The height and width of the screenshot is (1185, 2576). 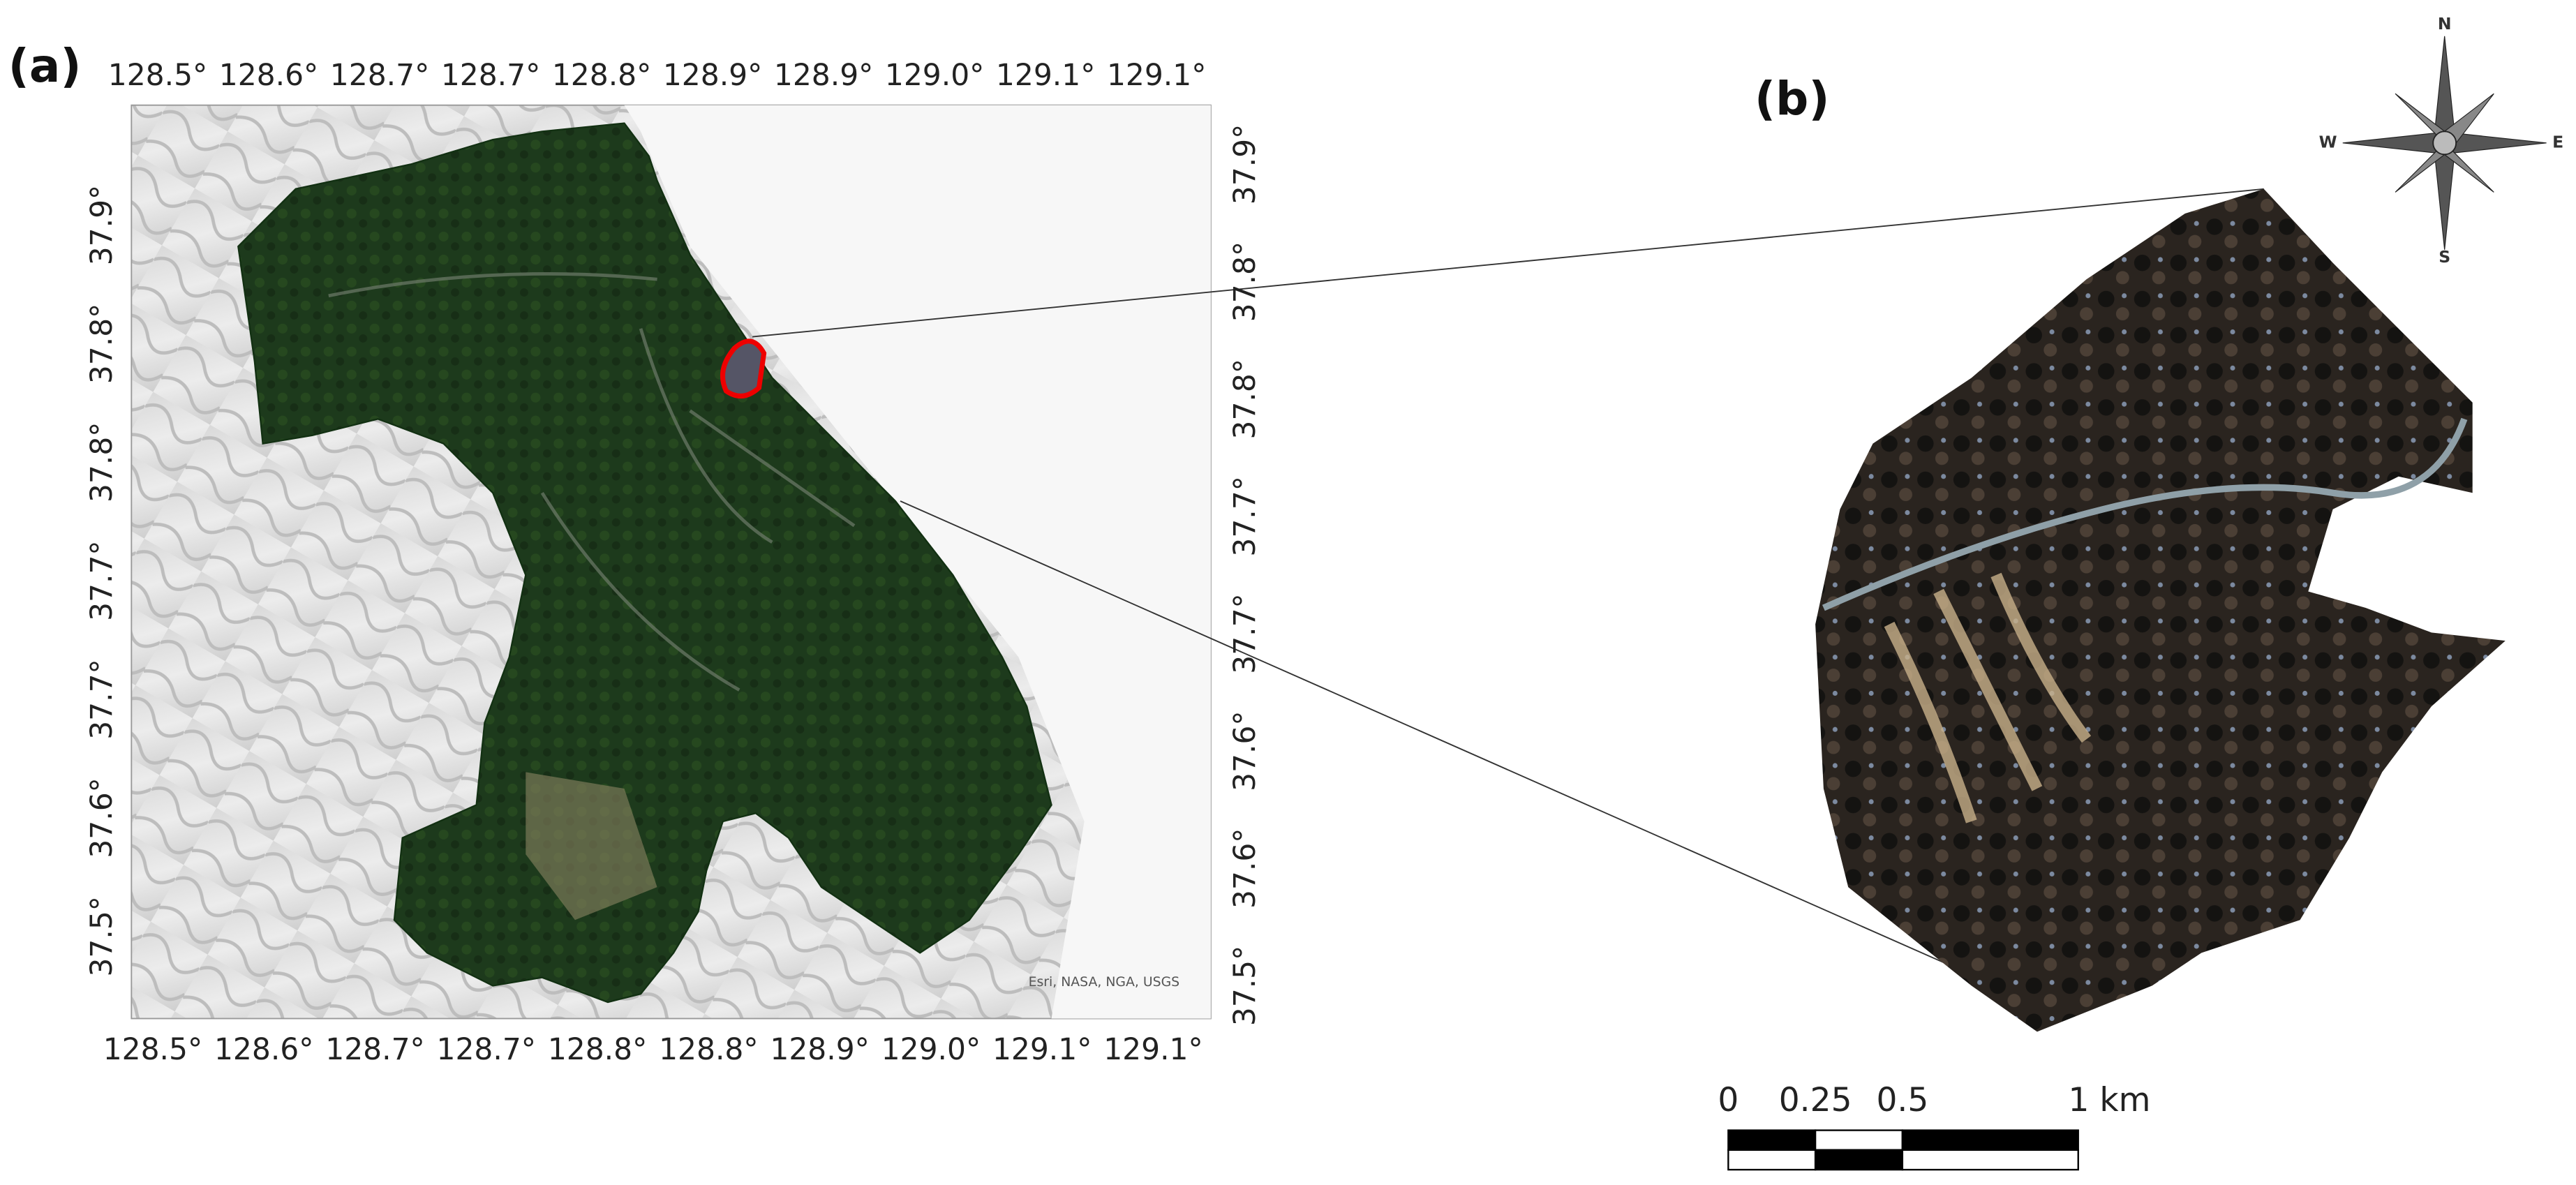 I want to click on compass, so click(x=2444, y=143).